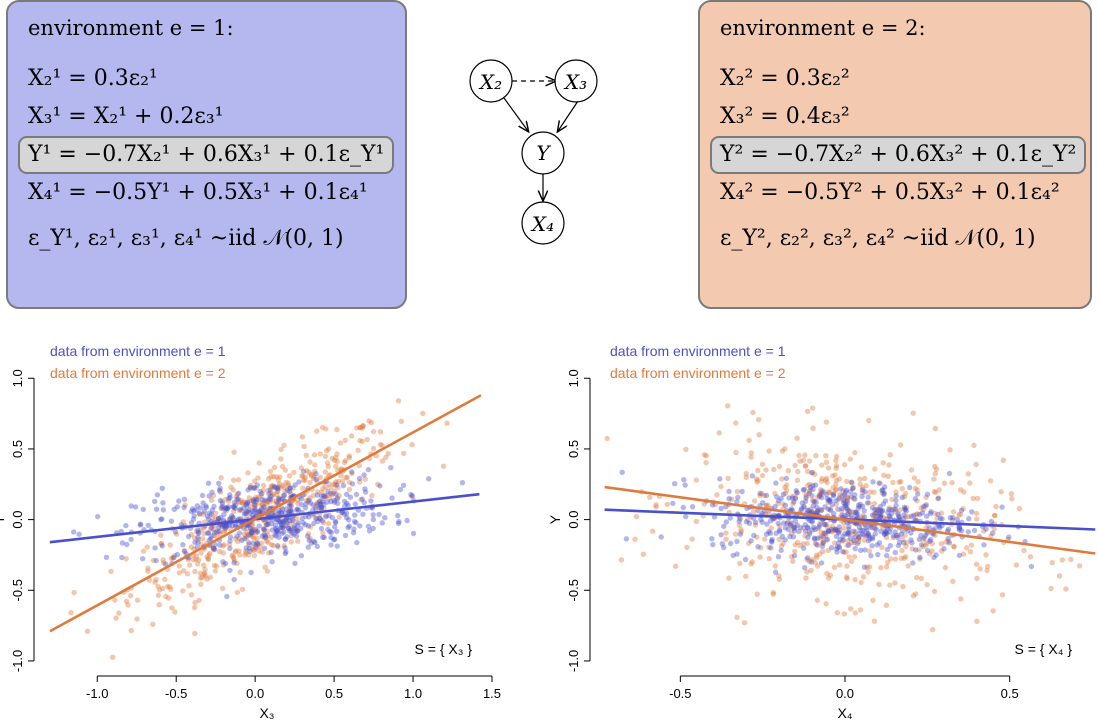 The image size is (1098, 728). Describe the element at coordinates (17, 378) in the screenshot. I see `y-tick-label: 1.0` at that location.